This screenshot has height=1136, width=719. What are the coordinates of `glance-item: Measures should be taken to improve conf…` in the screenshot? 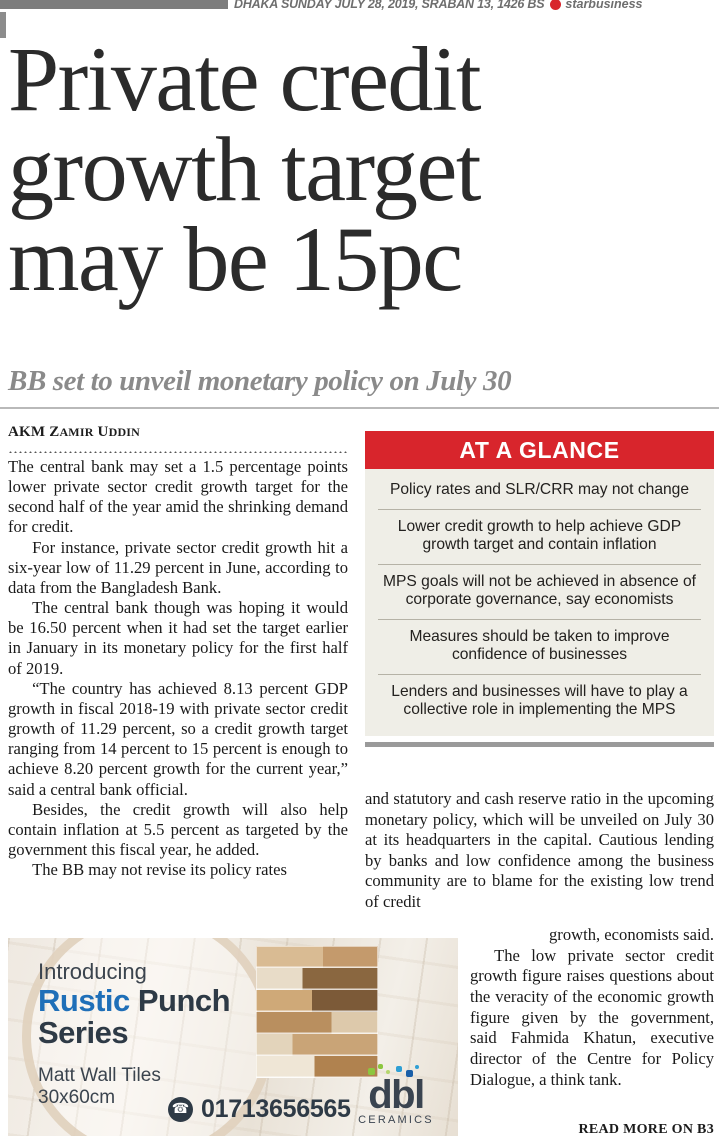 It's located at (539, 646).